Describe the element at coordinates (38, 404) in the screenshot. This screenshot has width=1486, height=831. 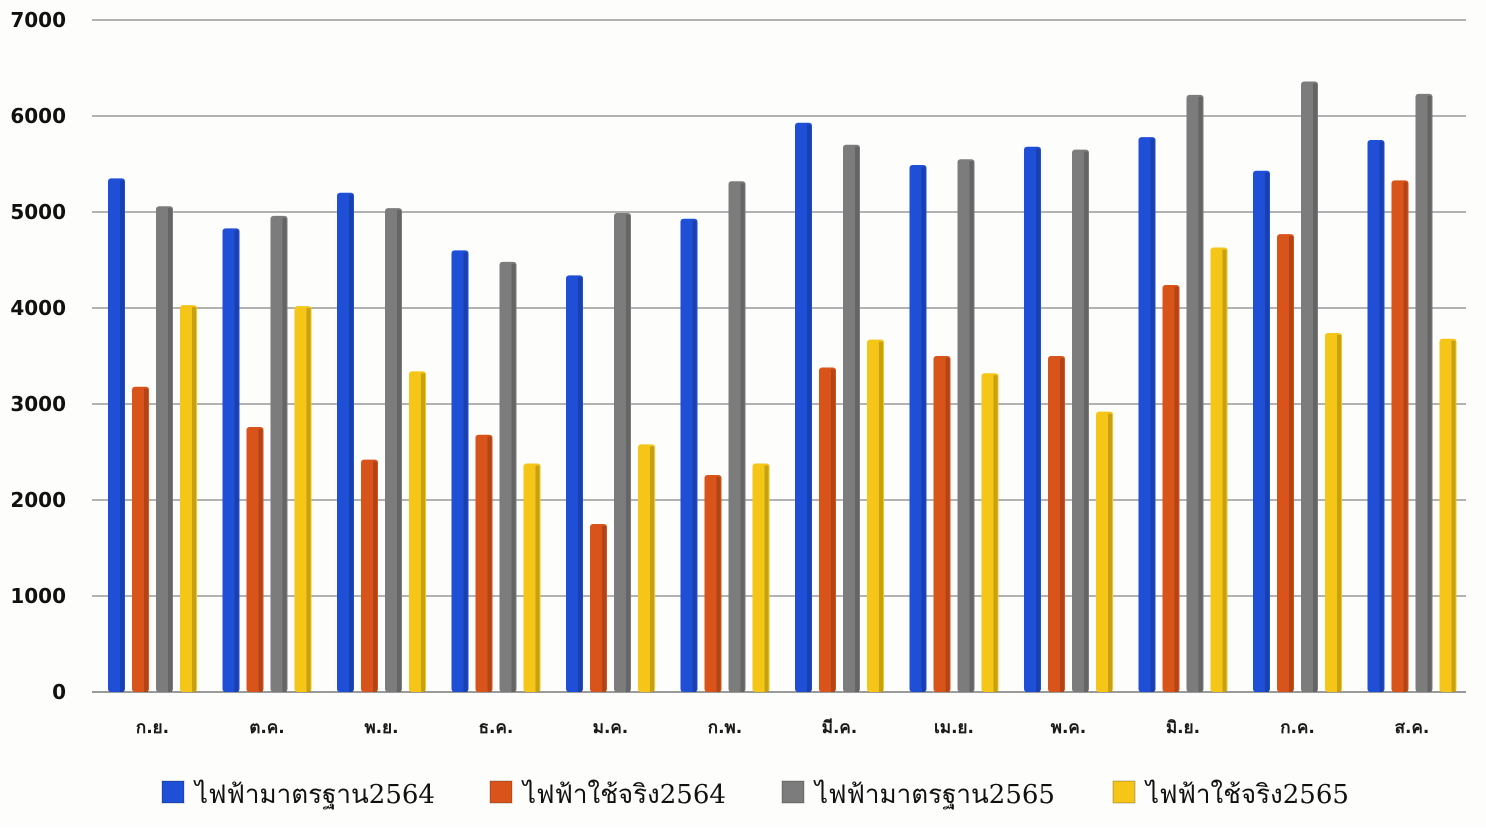
I see `y-tick-label: 3000` at that location.